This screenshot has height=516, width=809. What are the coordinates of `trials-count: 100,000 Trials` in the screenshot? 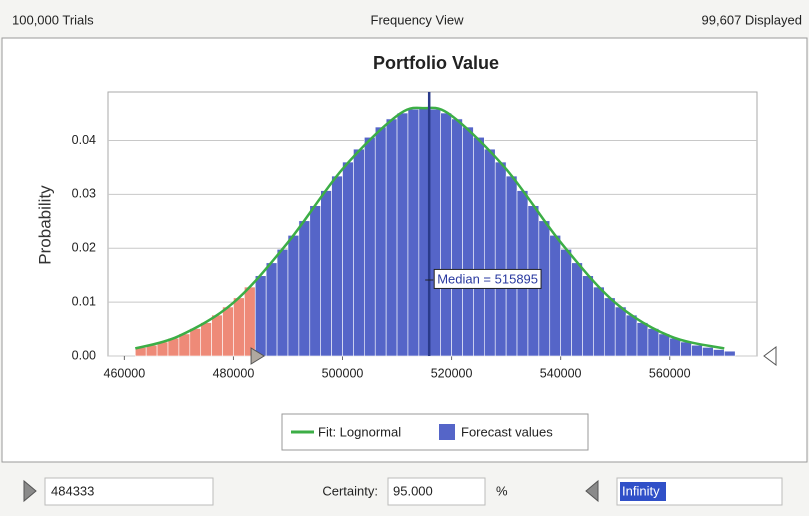 It's located at (53, 19).